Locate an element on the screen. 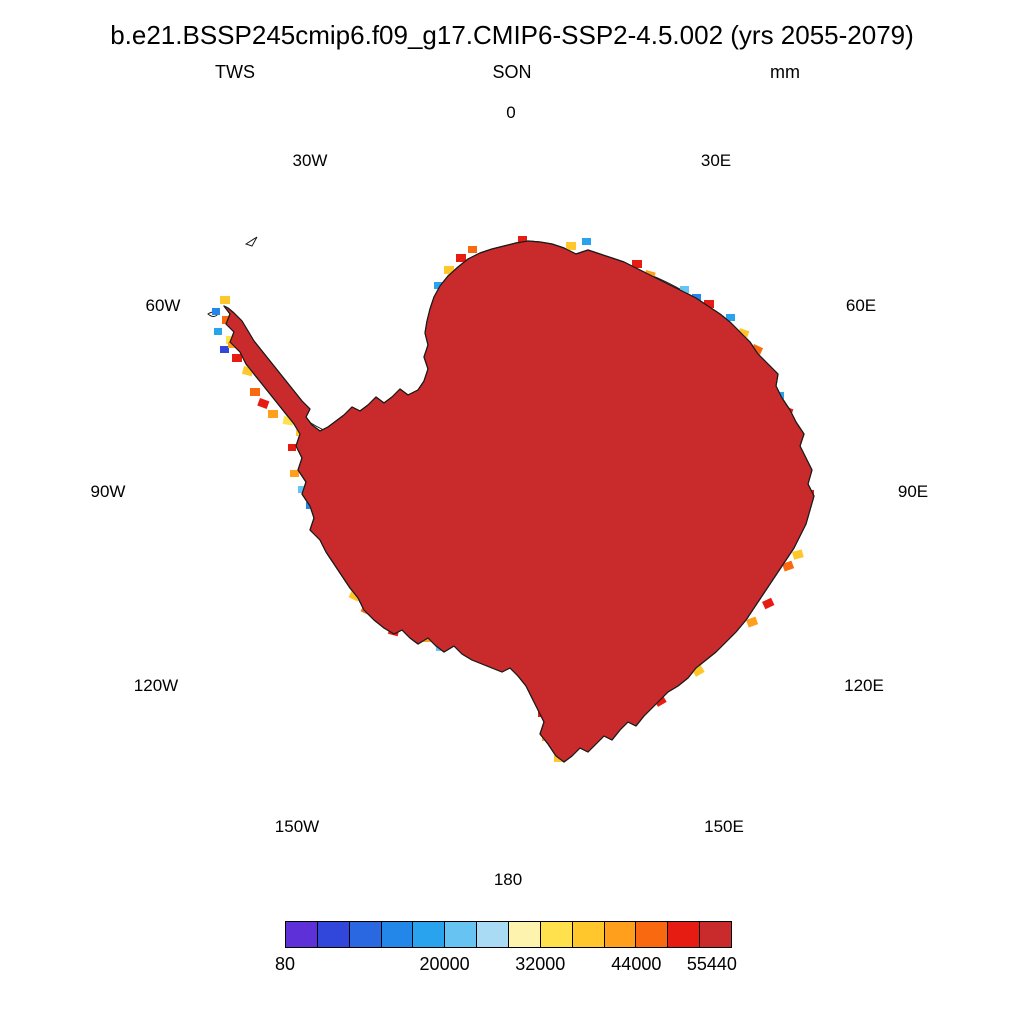  small-island is located at coordinates (251, 241).